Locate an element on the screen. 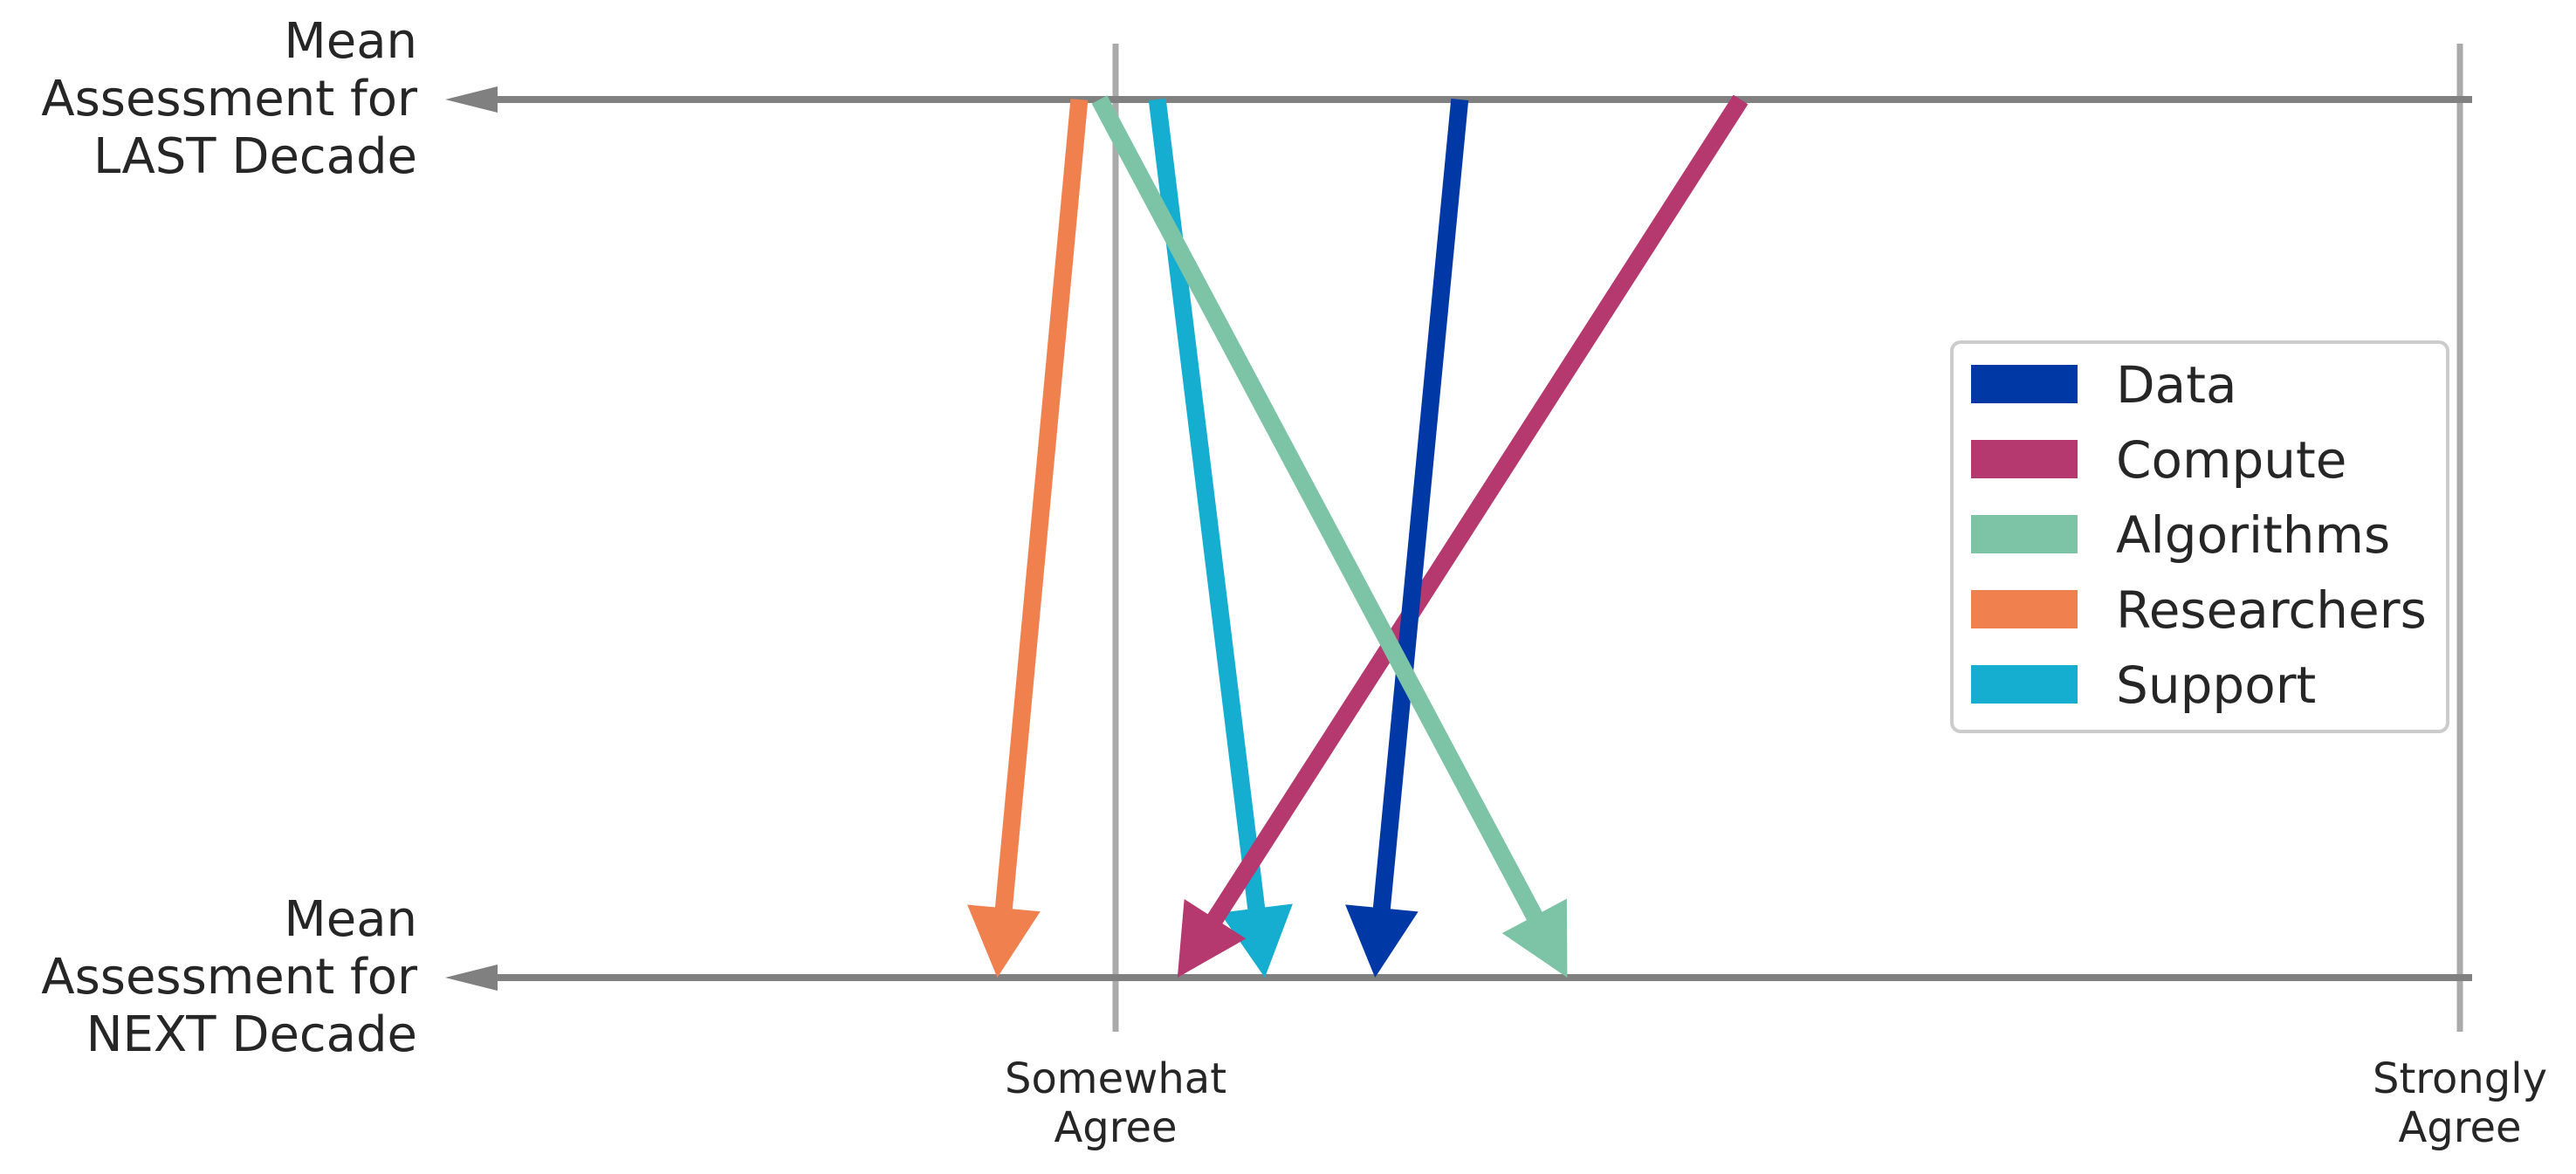  legend: Data Compute Algorithms Researchers Support is located at coordinates (2199, 536).